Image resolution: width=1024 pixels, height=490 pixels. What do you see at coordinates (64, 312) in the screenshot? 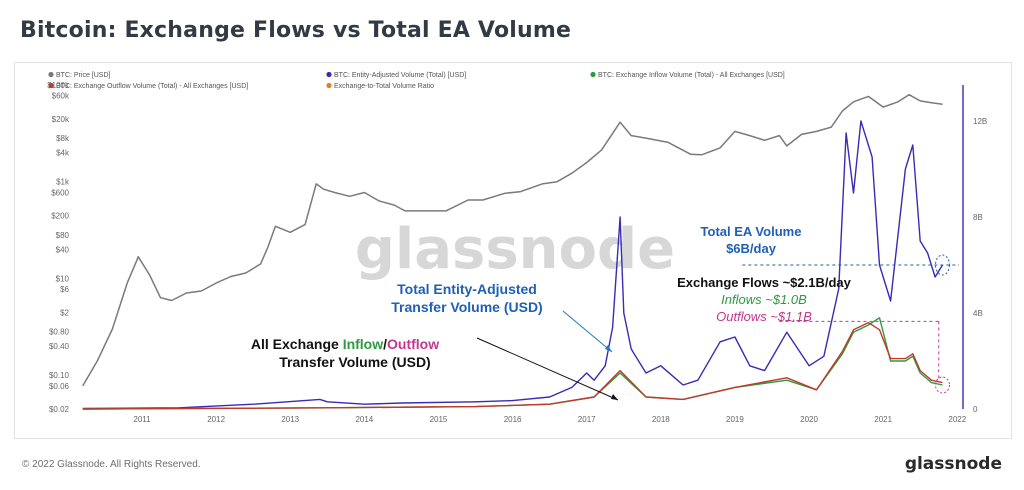
I see `left-axis-tick: $2` at bounding box center [64, 312].